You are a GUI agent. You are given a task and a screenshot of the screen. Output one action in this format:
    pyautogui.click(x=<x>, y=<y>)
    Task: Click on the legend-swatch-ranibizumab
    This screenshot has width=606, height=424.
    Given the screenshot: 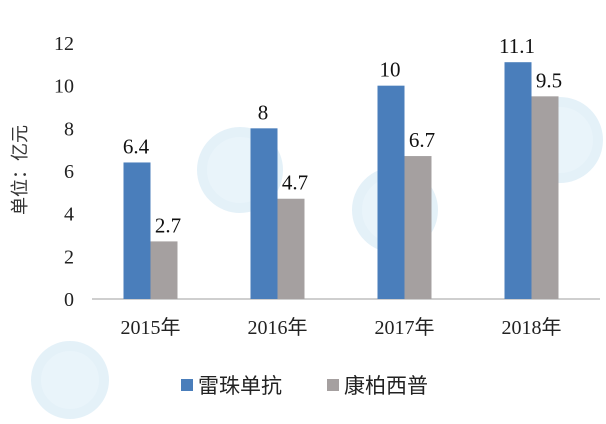 What is the action you would take?
    pyautogui.click(x=187, y=385)
    